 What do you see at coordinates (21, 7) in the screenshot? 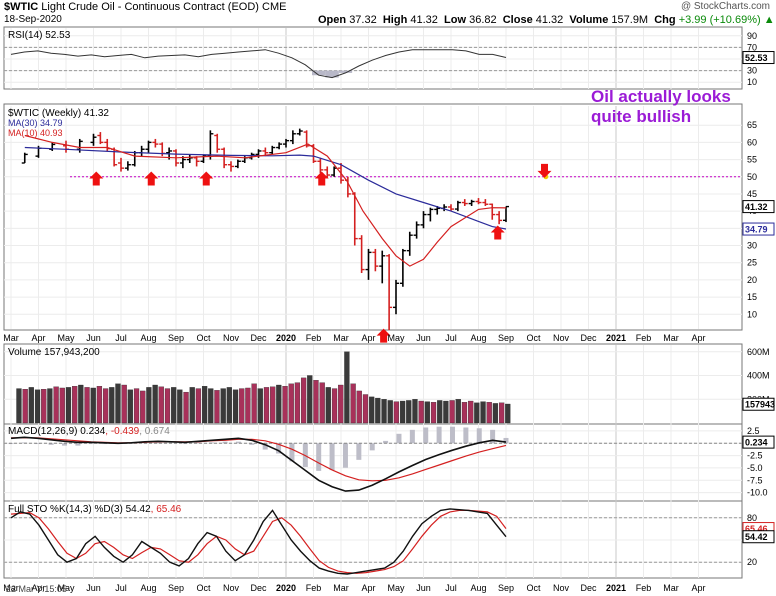
I see `symbol-label: $WTIC` at bounding box center [21, 7].